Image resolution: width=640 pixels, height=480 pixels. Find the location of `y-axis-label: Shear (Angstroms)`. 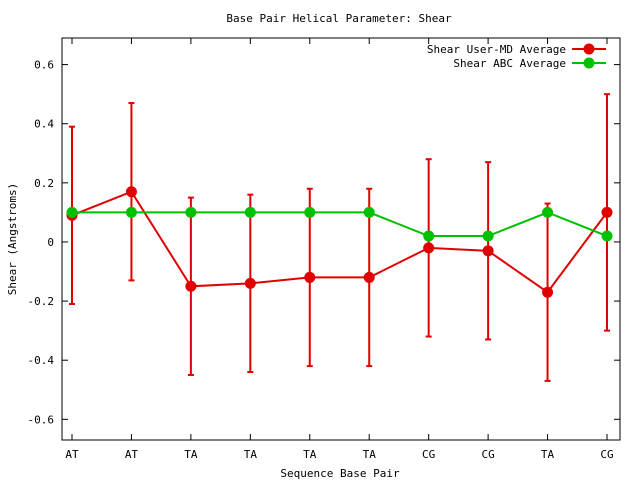

y-axis-label: Shear (Angstroms) is located at coordinates (12, 239).